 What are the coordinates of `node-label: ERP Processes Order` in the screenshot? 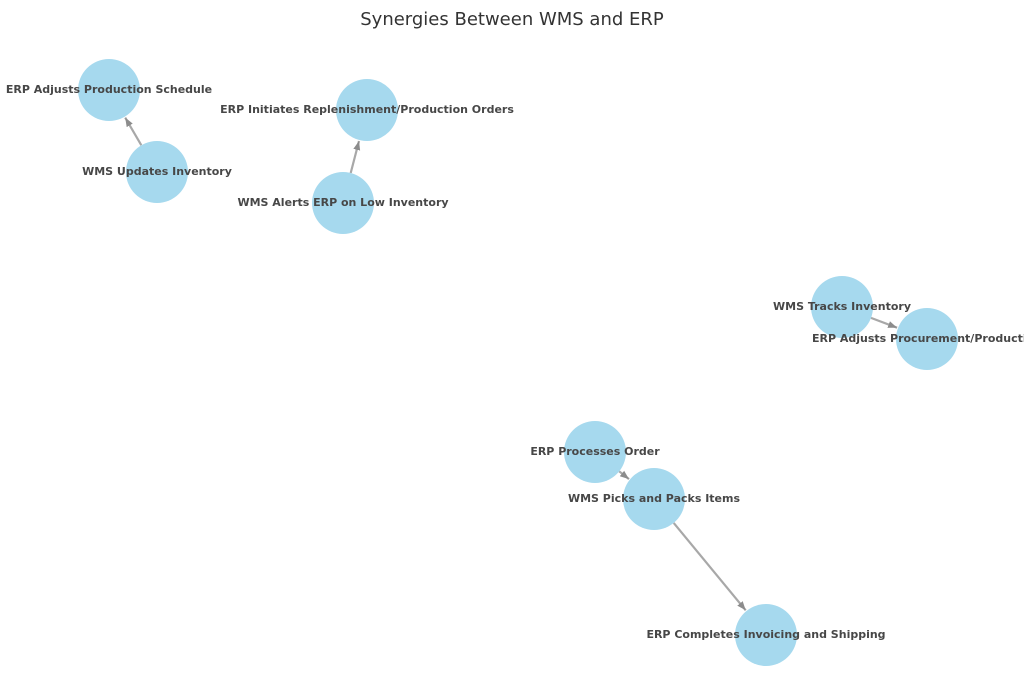 It's located at (595, 451).